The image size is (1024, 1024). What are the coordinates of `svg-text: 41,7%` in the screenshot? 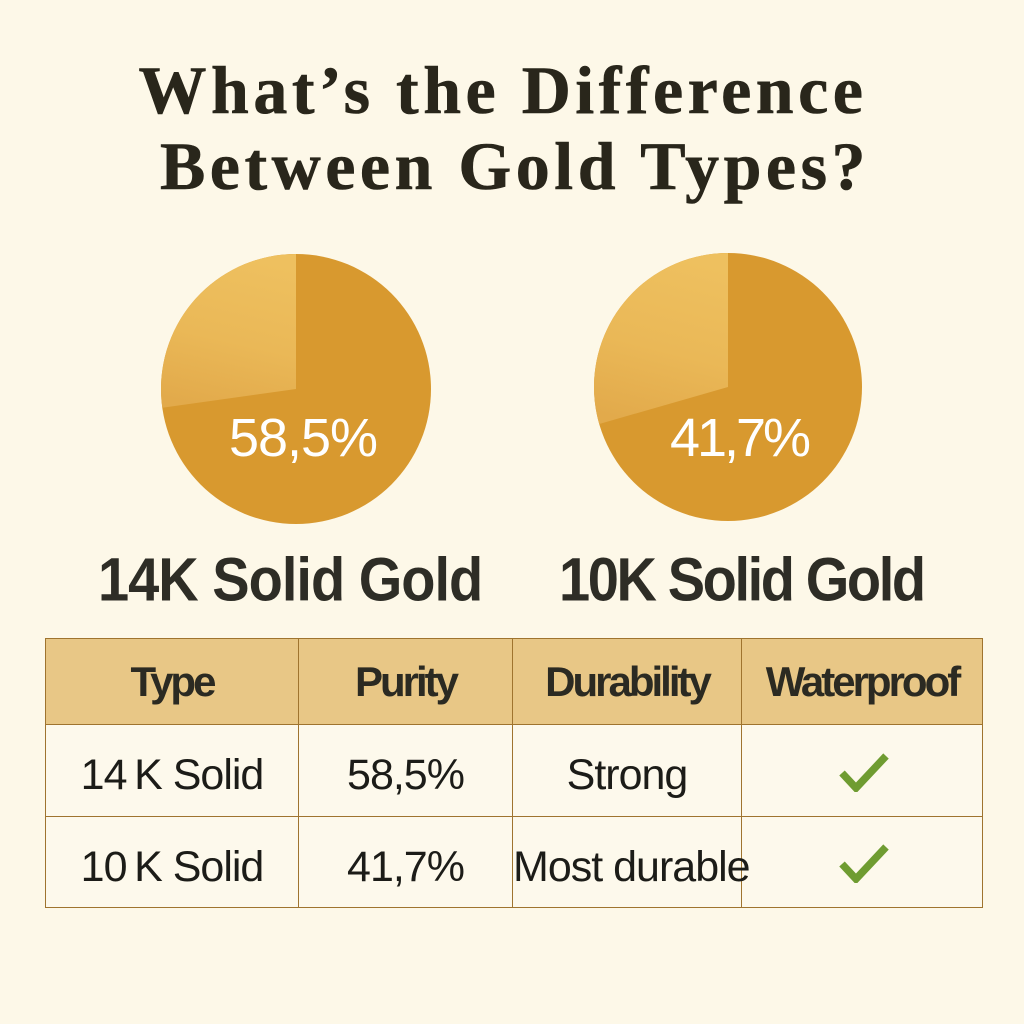 It's located at (740, 438).